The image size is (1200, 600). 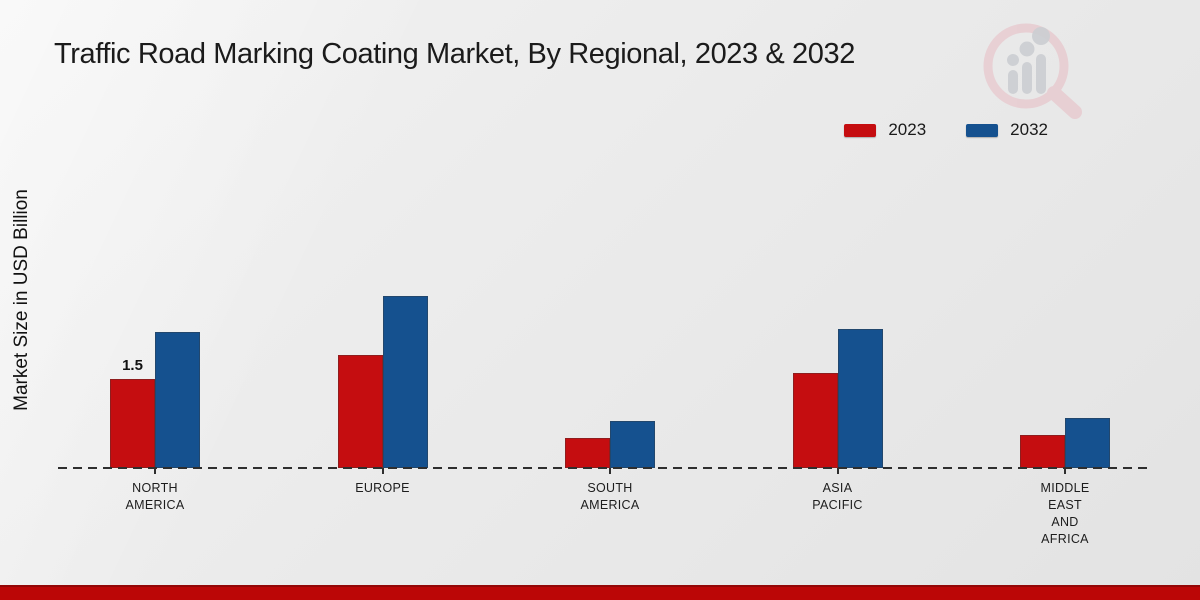 I want to click on bar-2023-europe, so click(x=360, y=411).